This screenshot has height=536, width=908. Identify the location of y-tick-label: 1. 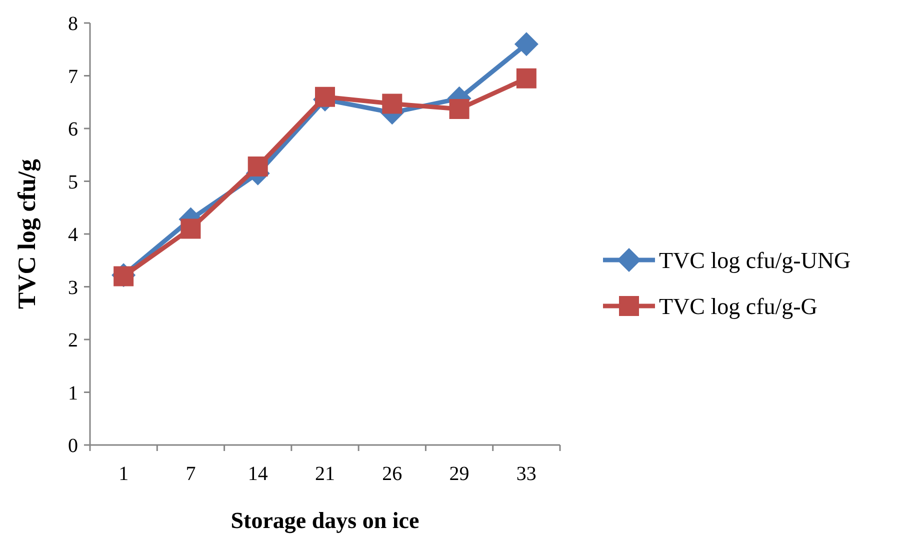
(73, 393).